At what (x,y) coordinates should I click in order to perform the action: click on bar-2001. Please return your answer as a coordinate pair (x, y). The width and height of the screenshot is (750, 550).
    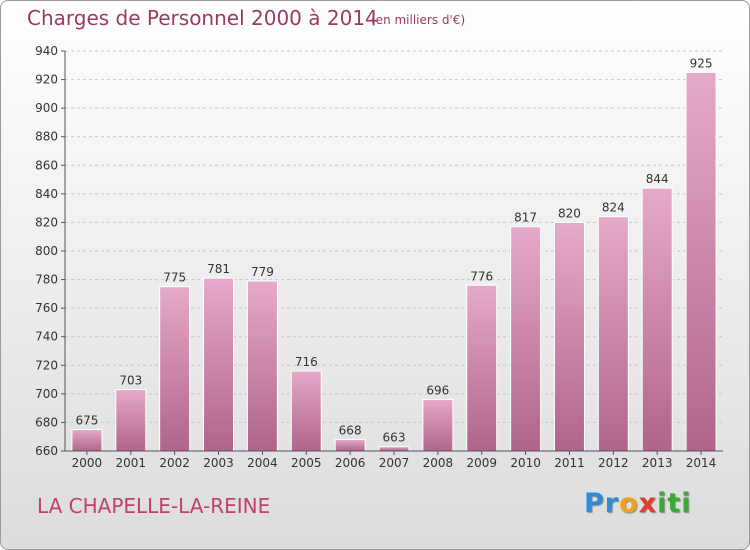
    Looking at the image, I should click on (131, 420).